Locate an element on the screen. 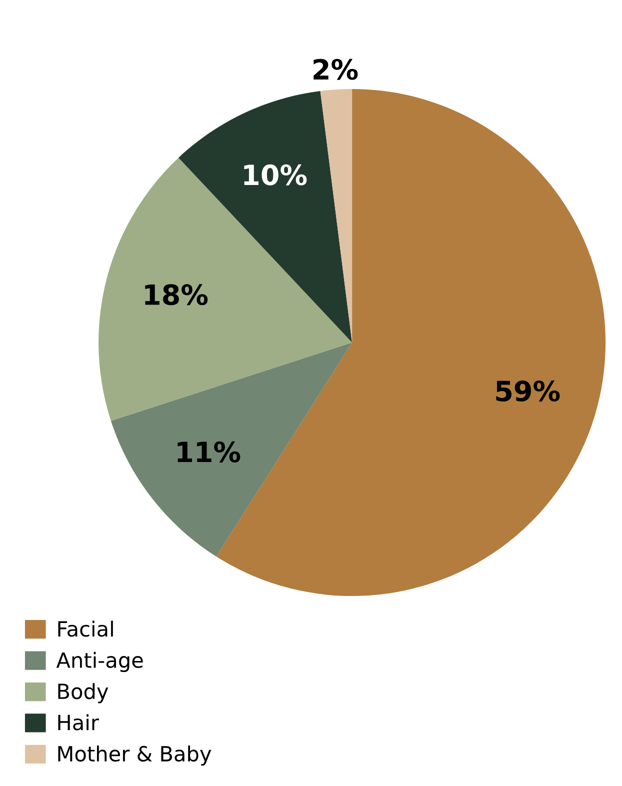  legend-label: Mother & Baby is located at coordinates (135, 756).